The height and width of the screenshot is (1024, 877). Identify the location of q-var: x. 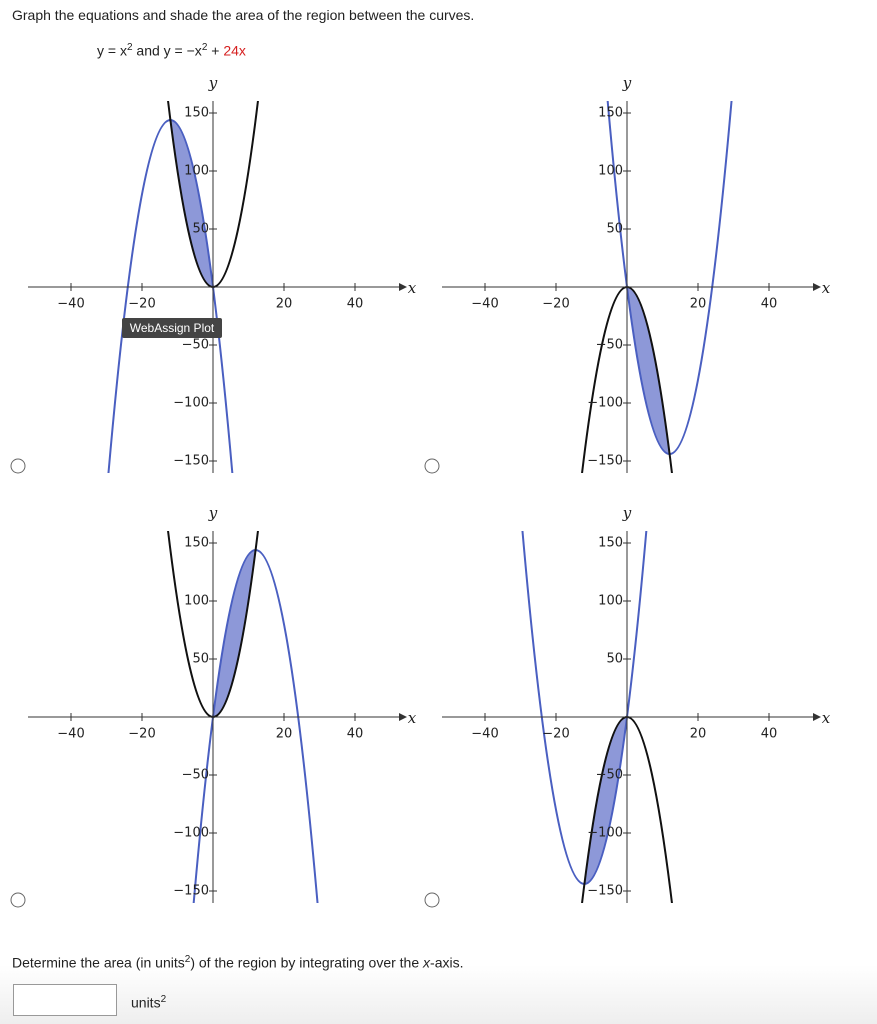
(427, 962).